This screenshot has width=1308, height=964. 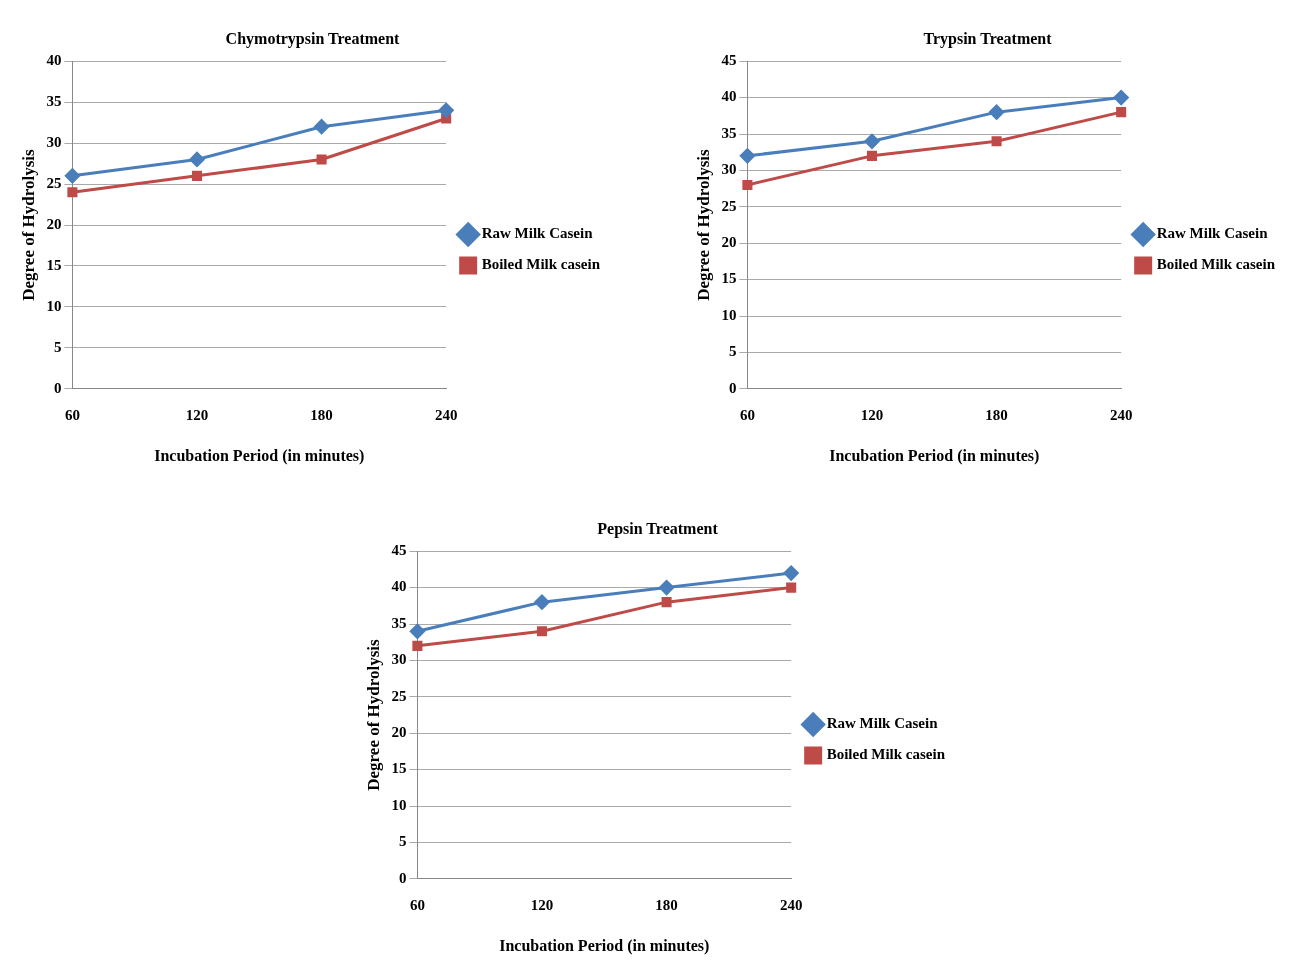 What do you see at coordinates (988, 38) in the screenshot?
I see `chart-title: Trypsin Treatment` at bounding box center [988, 38].